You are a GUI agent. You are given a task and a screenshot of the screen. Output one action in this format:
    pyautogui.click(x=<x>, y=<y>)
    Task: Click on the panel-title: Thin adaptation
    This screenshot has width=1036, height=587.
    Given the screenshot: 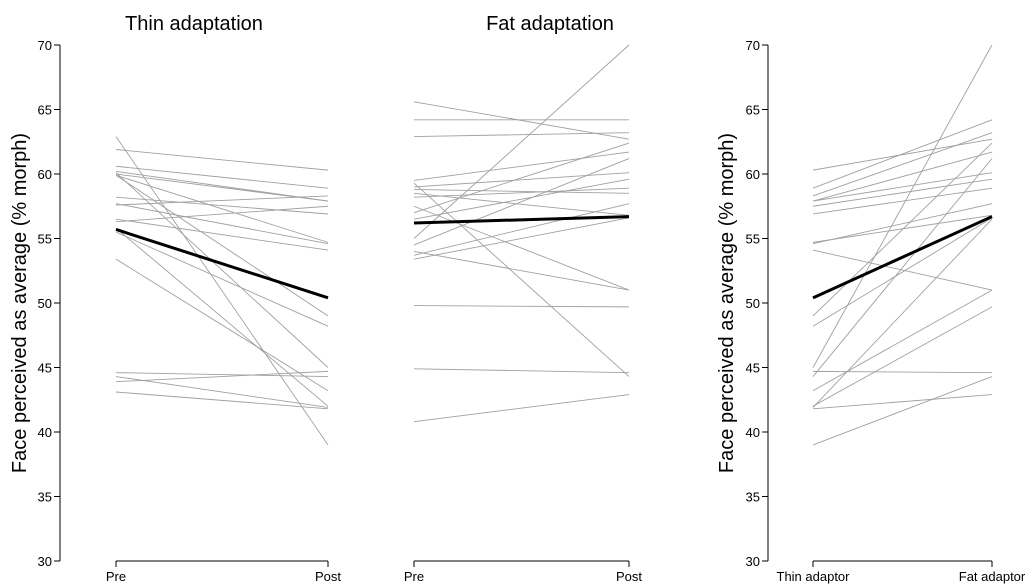 What is the action you would take?
    pyautogui.click(x=194, y=24)
    